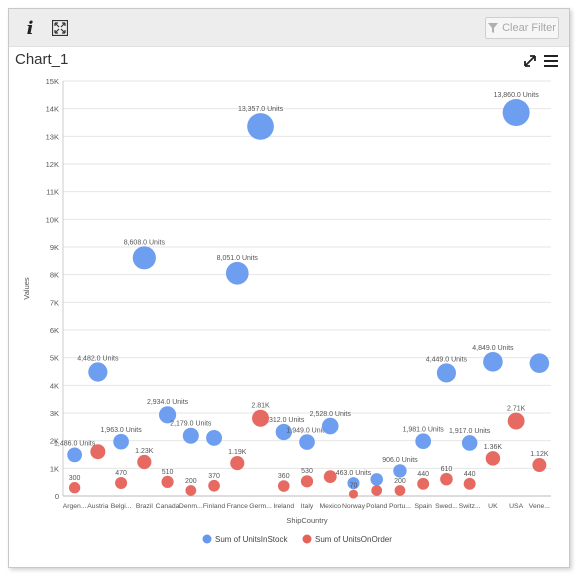 Image resolution: width=580 pixels, height=578 pixels. I want to click on order-data-label: 2.81K, so click(260, 406).